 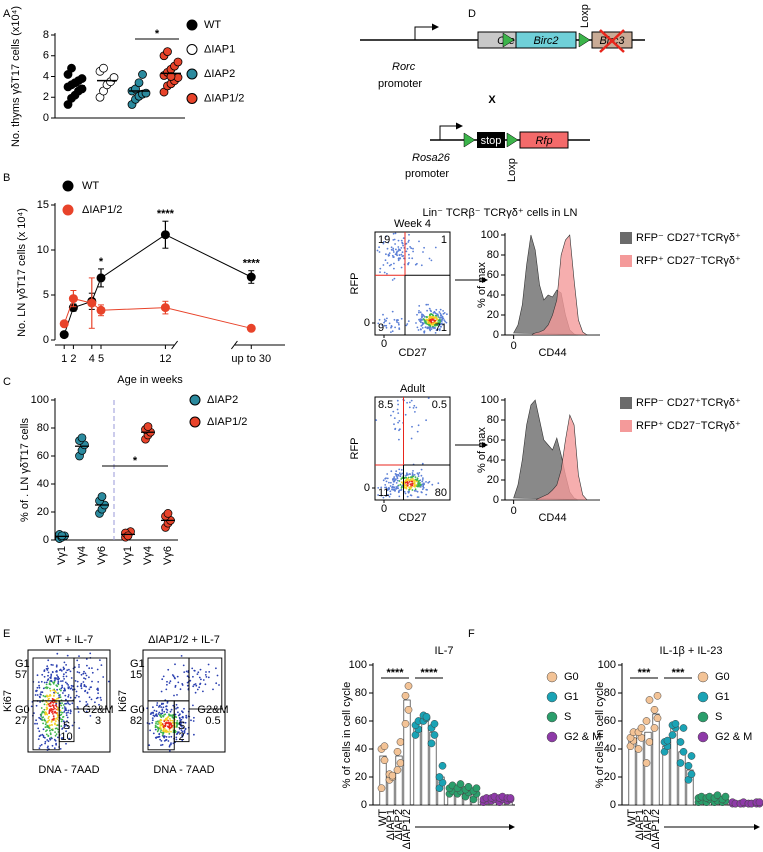 What do you see at coordinates (21, 721) in the screenshot?
I see `gate-value: 27` at bounding box center [21, 721].